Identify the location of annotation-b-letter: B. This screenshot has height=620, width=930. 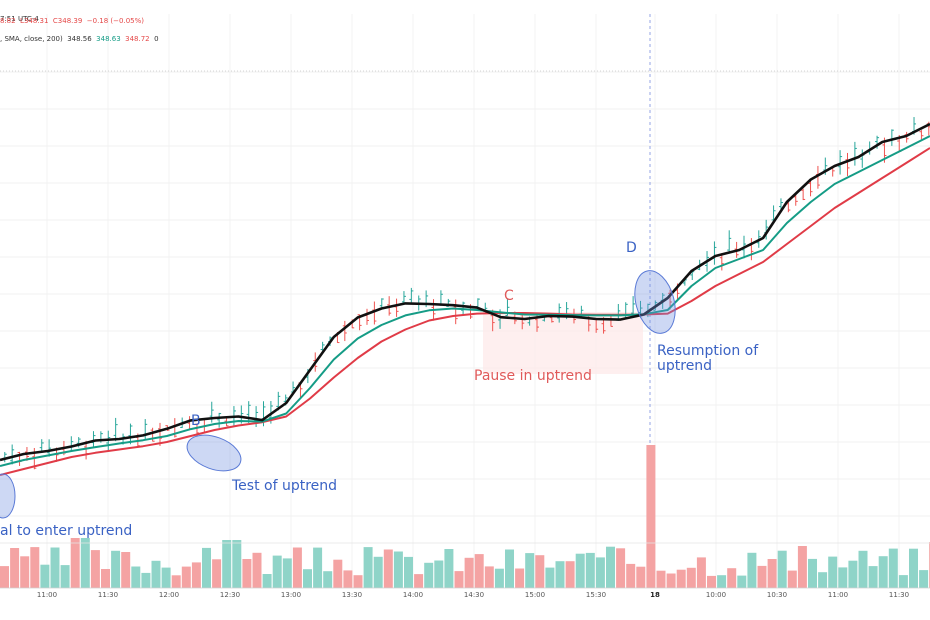
(196, 421).